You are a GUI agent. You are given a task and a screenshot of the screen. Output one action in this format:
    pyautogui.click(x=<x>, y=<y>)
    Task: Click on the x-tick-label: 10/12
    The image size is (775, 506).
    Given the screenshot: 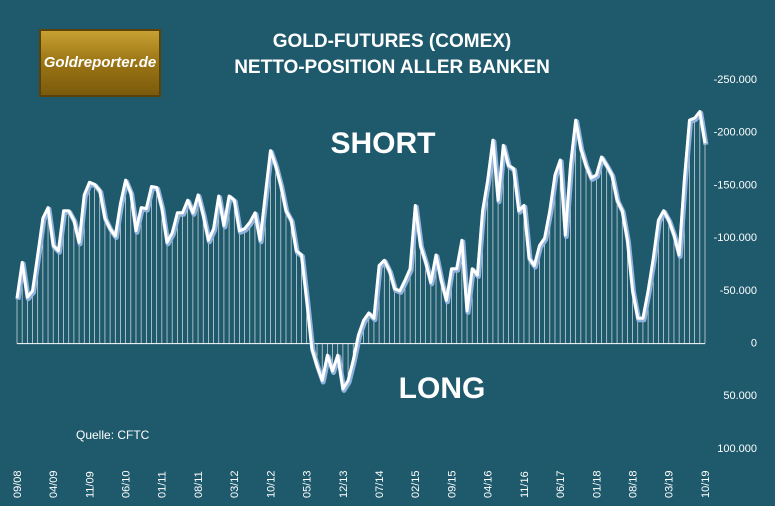 What is the action you would take?
    pyautogui.click(x=271, y=484)
    